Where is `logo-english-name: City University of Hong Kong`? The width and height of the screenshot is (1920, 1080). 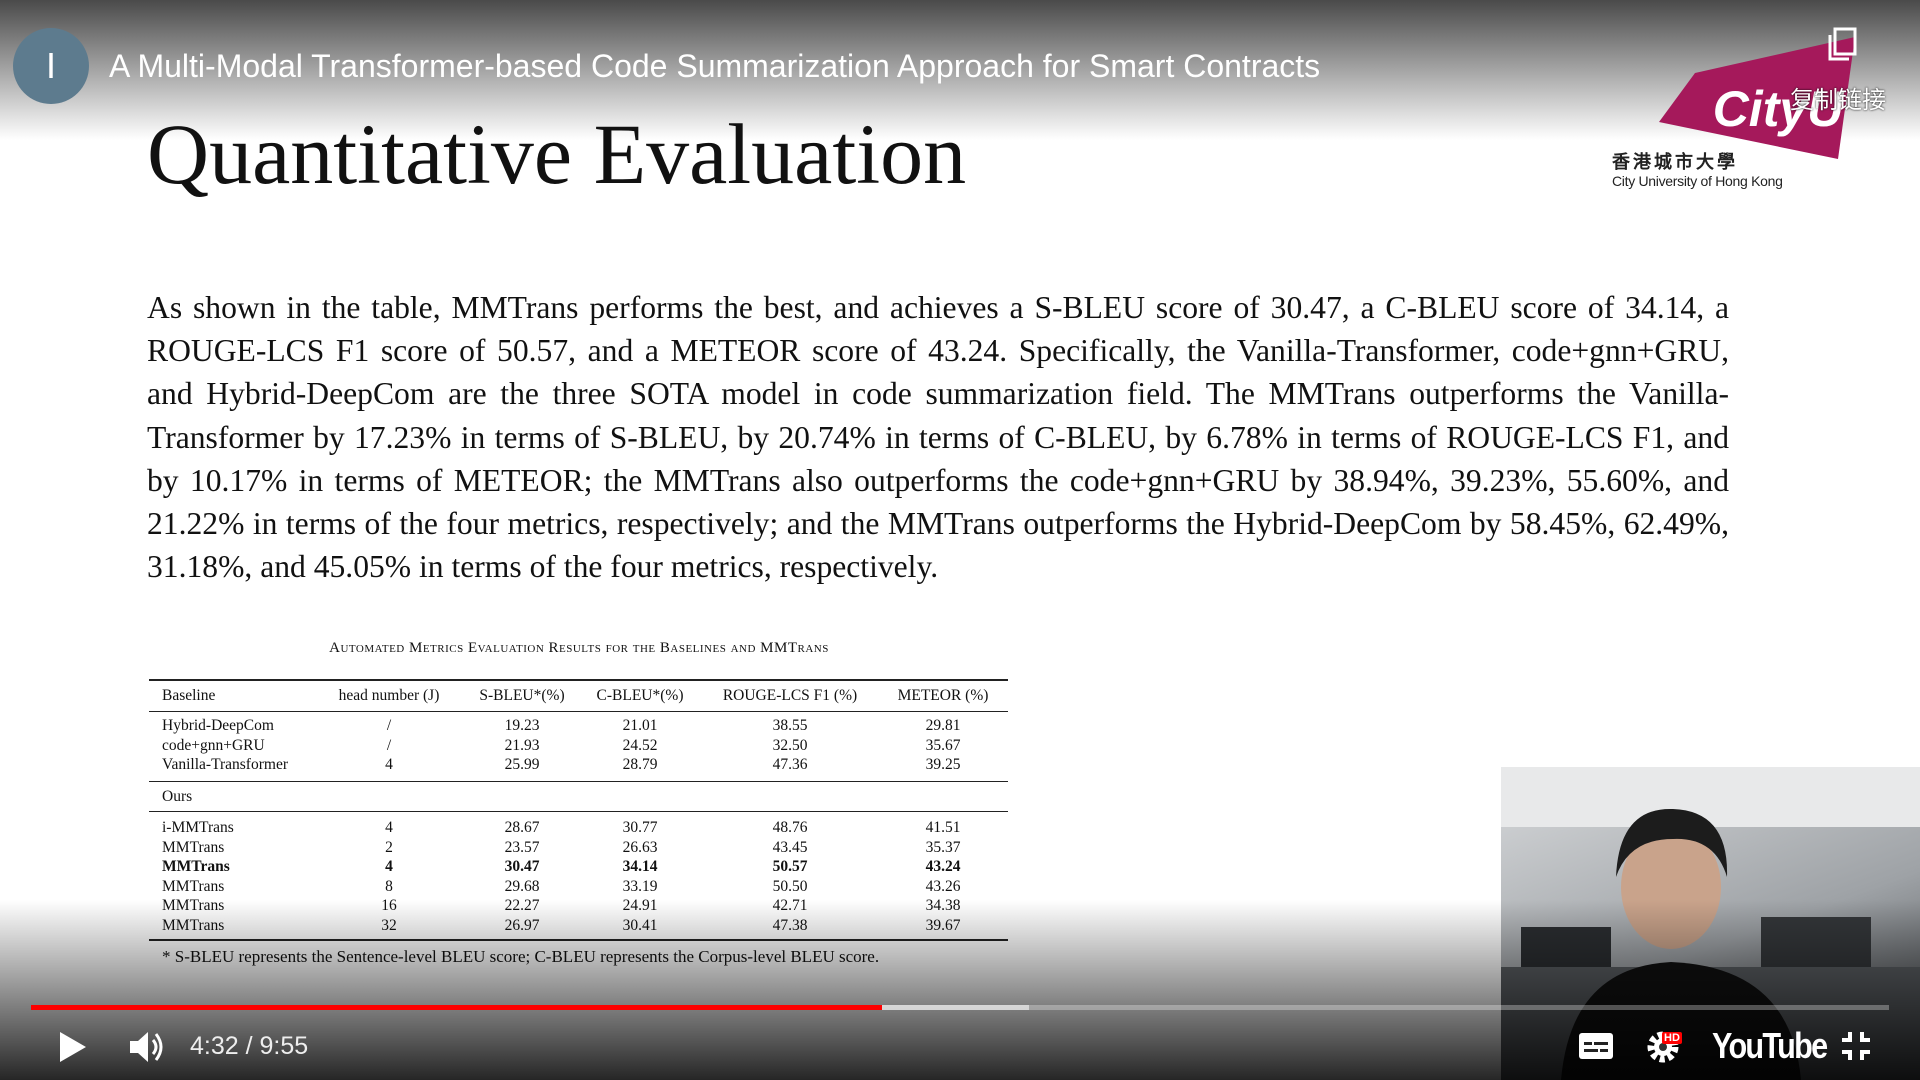 logo-english-name: City University of Hong Kong is located at coordinates (1697, 181).